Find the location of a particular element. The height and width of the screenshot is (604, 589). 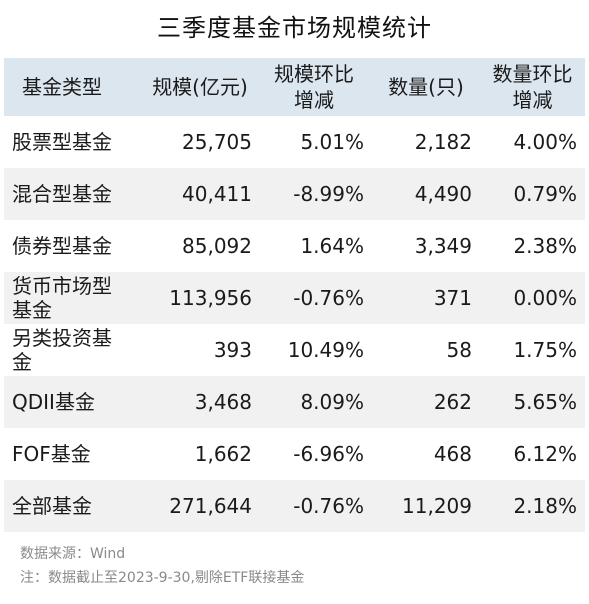

header-row: 基金类型 规模(亿元) 规模环比 增减 数量(只) 数量环比 增减 is located at coordinates (294, 87).